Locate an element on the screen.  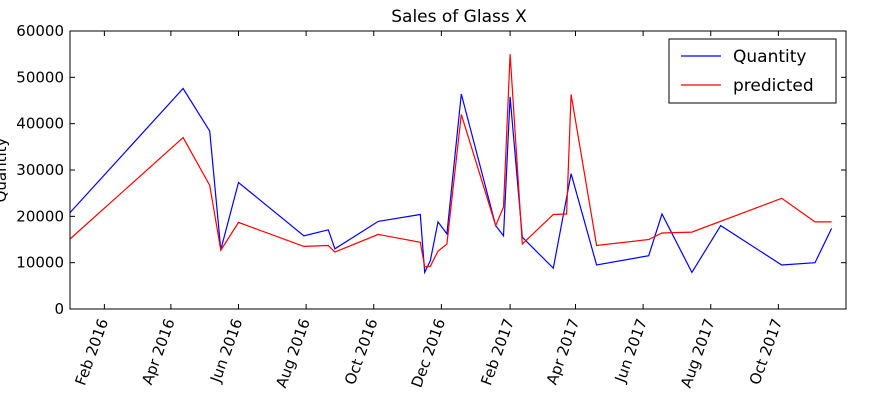
legend: Quantity predicted is located at coordinates (752, 71).